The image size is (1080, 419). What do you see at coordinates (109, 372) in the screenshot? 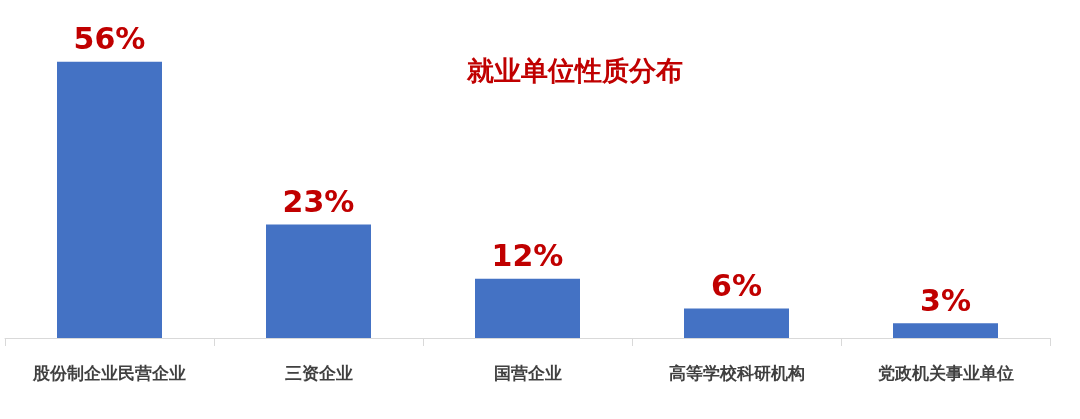
I see `x-tick-label: 股份制企业民营企业` at bounding box center [109, 372].